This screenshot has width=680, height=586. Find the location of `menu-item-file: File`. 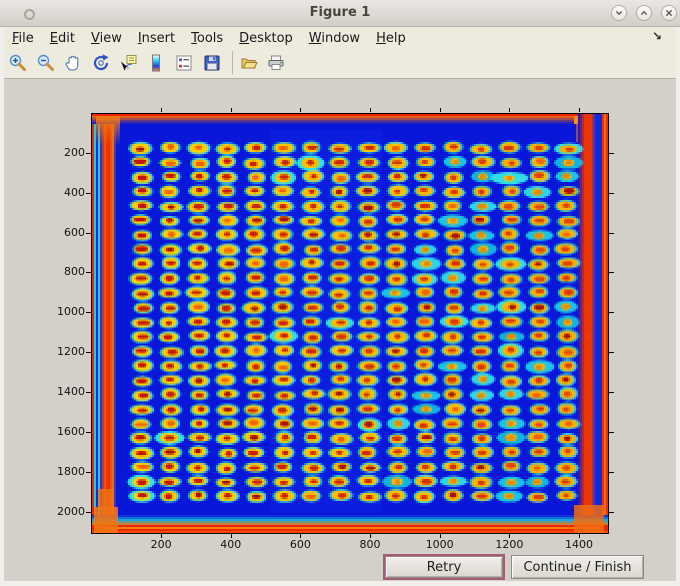

menu-item-file: File is located at coordinates (23, 38).